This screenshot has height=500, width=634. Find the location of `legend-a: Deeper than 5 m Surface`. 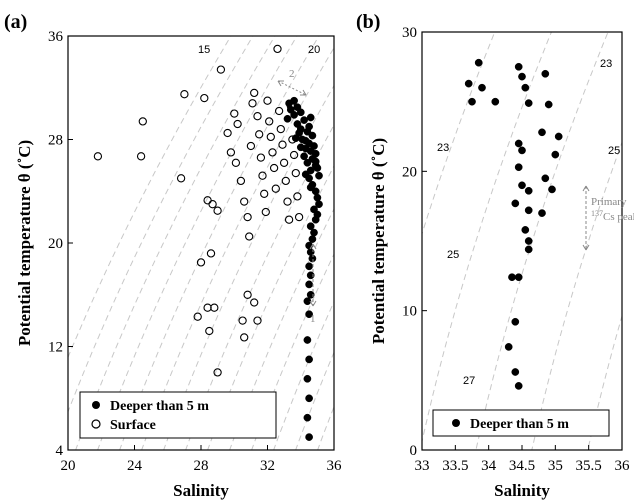

legend-a: Deeper than 5 m Surface is located at coordinates (178, 415).